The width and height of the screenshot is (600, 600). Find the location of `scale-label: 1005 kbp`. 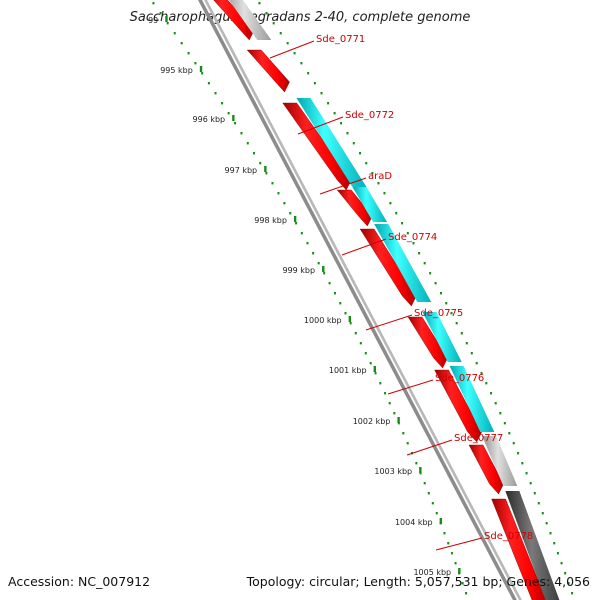

scale-label: 1005 kbp is located at coordinates (432, 572).